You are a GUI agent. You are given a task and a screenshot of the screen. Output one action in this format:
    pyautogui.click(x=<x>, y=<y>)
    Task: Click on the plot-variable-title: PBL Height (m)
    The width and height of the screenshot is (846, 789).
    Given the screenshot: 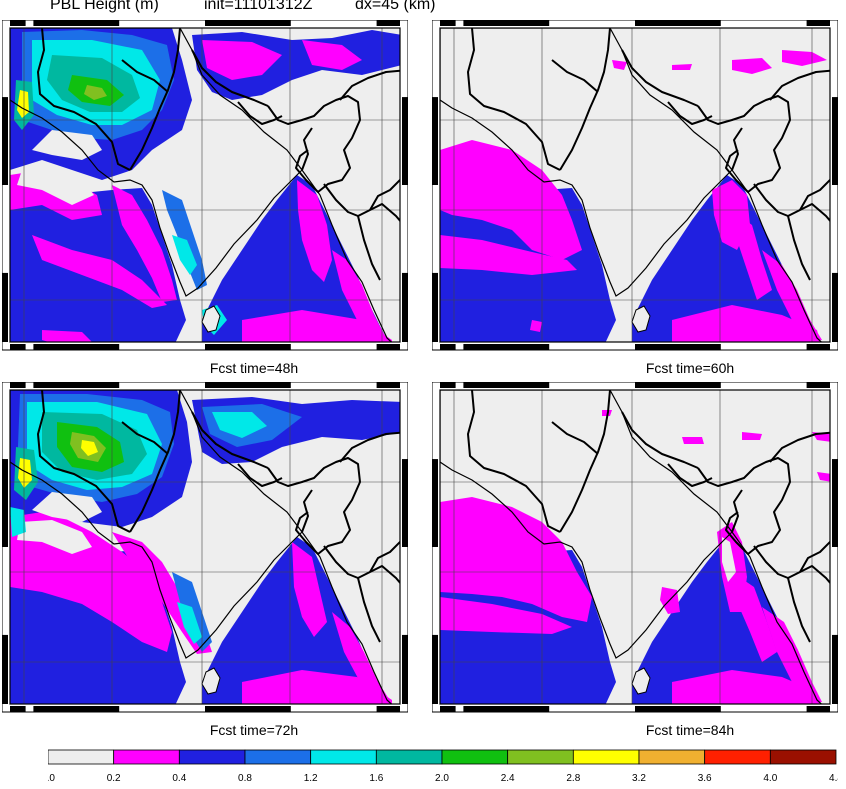 What is the action you would take?
    pyautogui.click(x=104, y=6)
    